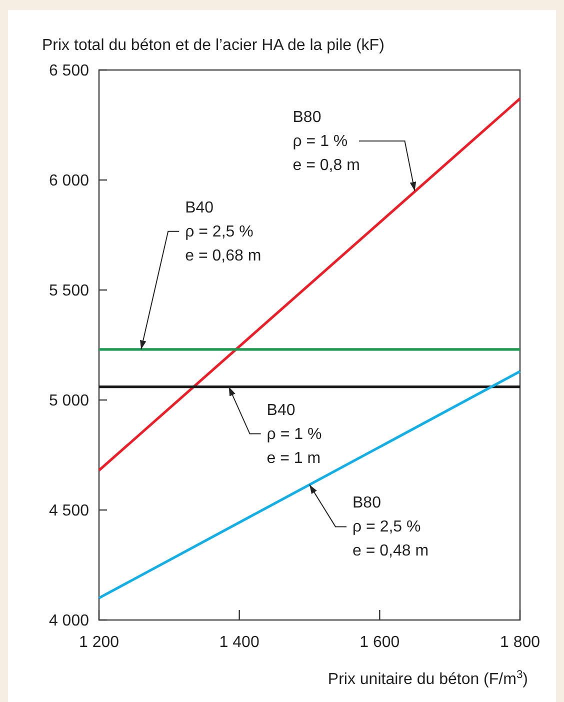  Describe the element at coordinates (380, 642) in the screenshot. I see `x-tick-label: 1 600` at that location.